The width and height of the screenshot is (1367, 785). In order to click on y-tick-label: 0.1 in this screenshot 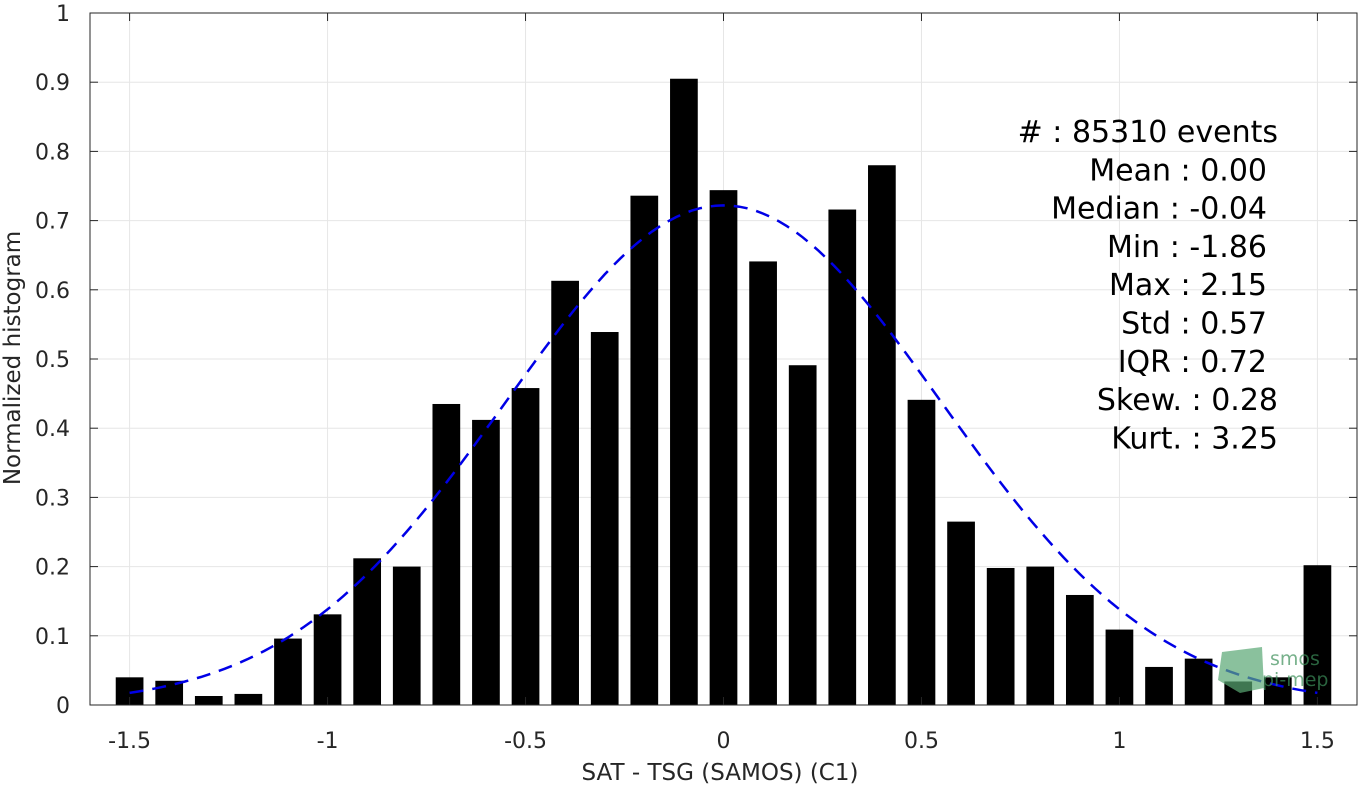, I will do `click(52, 637)`.